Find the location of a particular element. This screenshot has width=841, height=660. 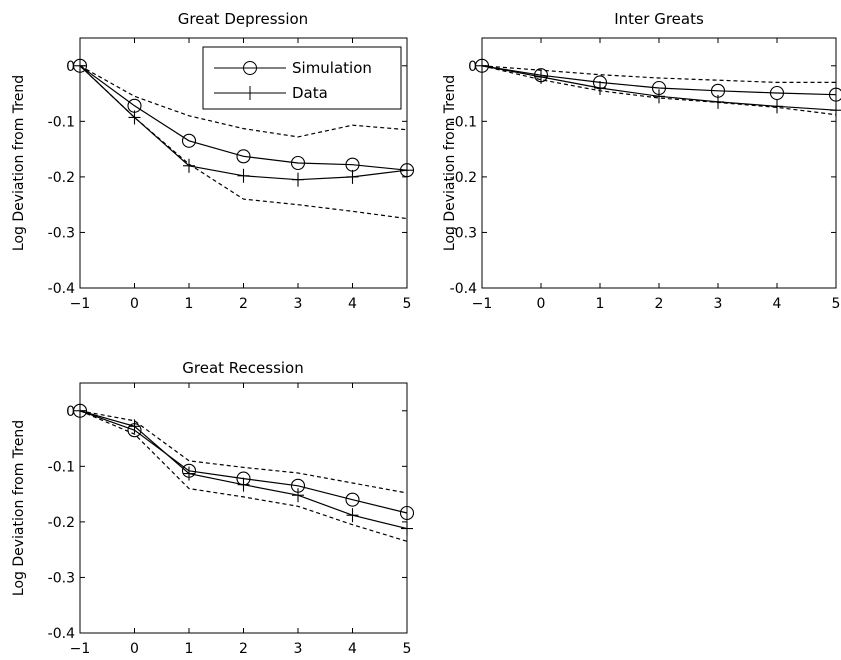

chart-title: Inter Greats is located at coordinates (659, 19).